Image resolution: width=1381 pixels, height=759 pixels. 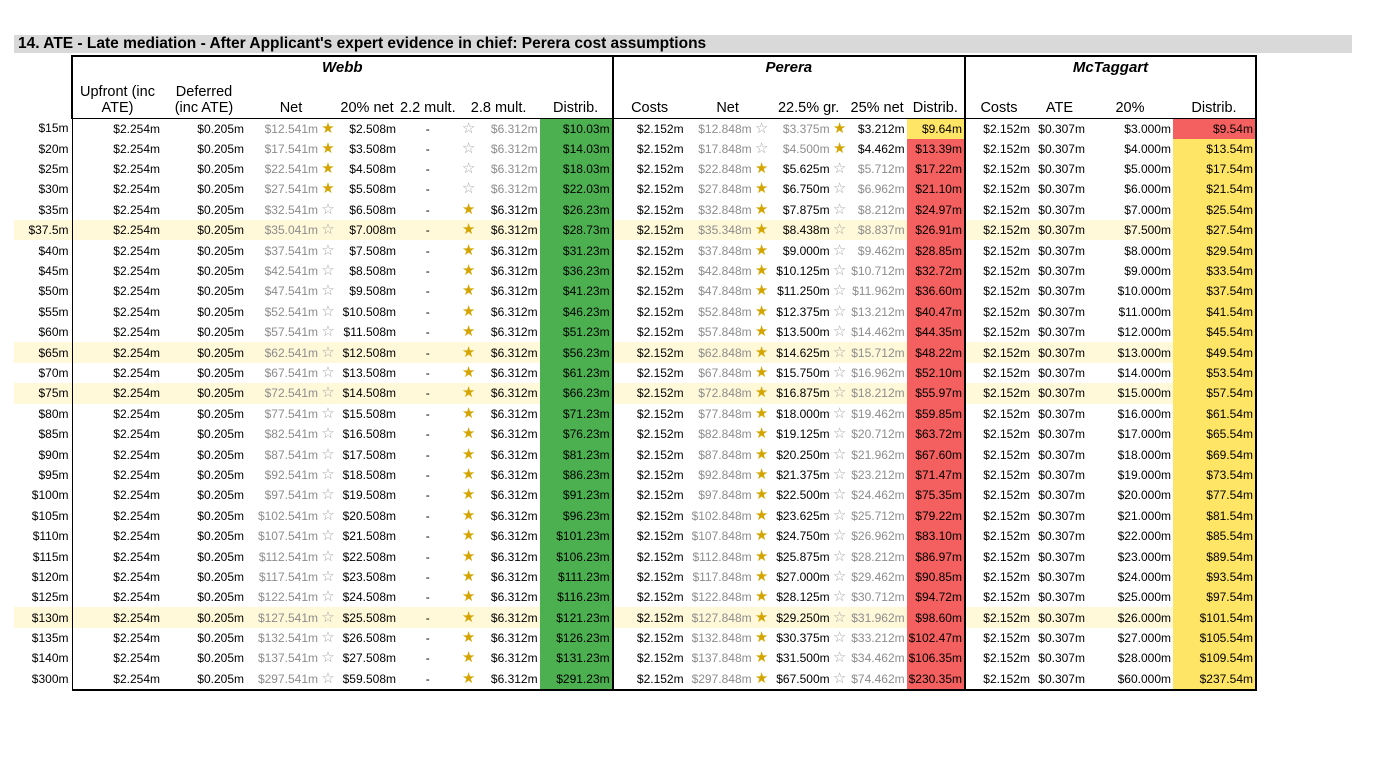 I want to click on table-cell: $0.307m, so click(x=1061, y=536).